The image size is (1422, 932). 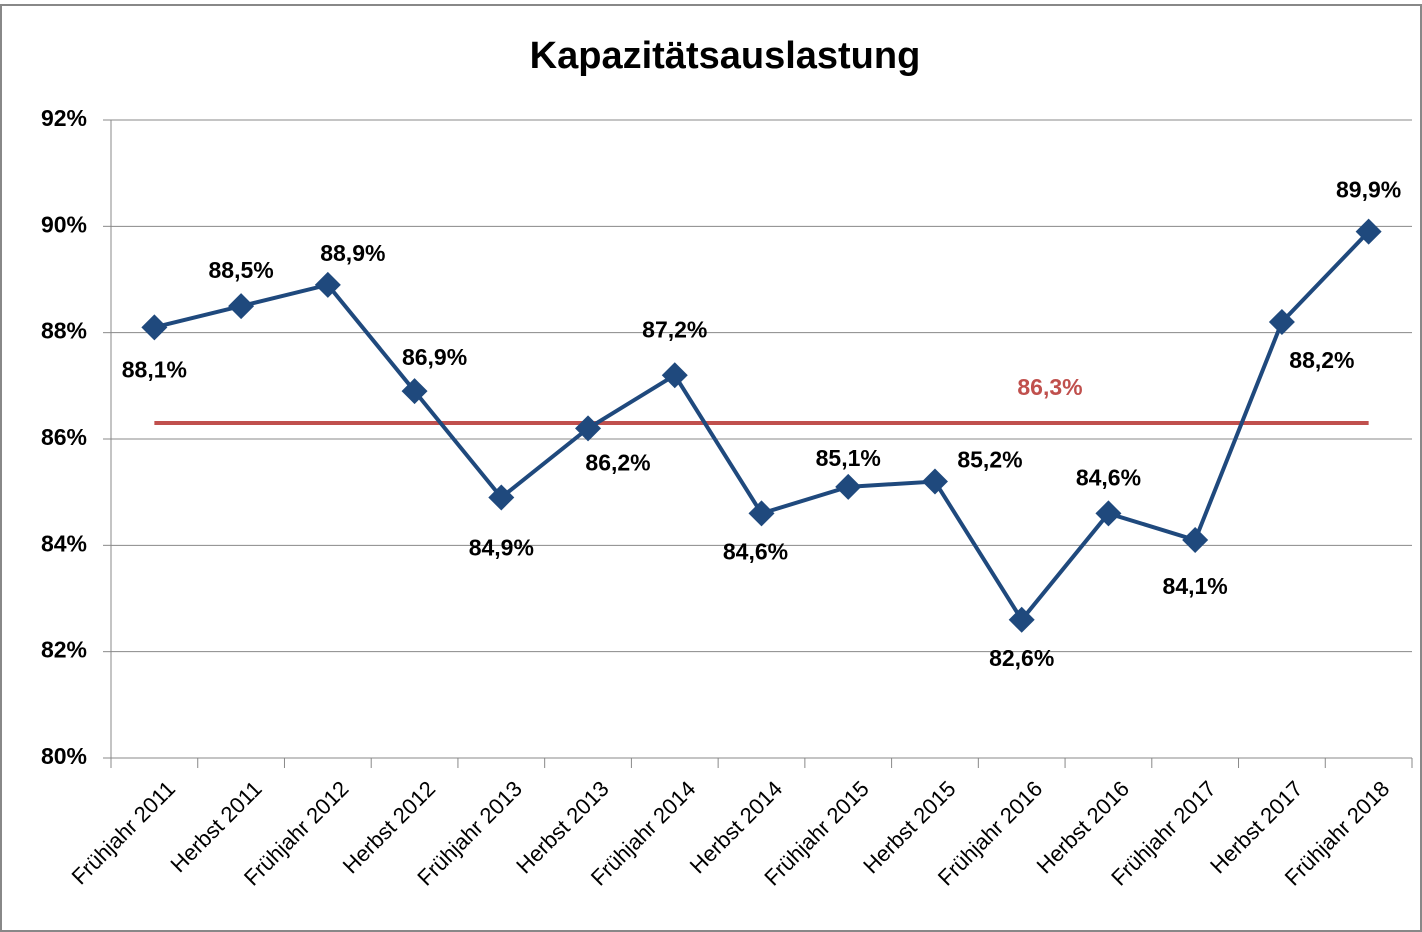 What do you see at coordinates (674, 329) in the screenshot?
I see `data-label: 87,2%` at bounding box center [674, 329].